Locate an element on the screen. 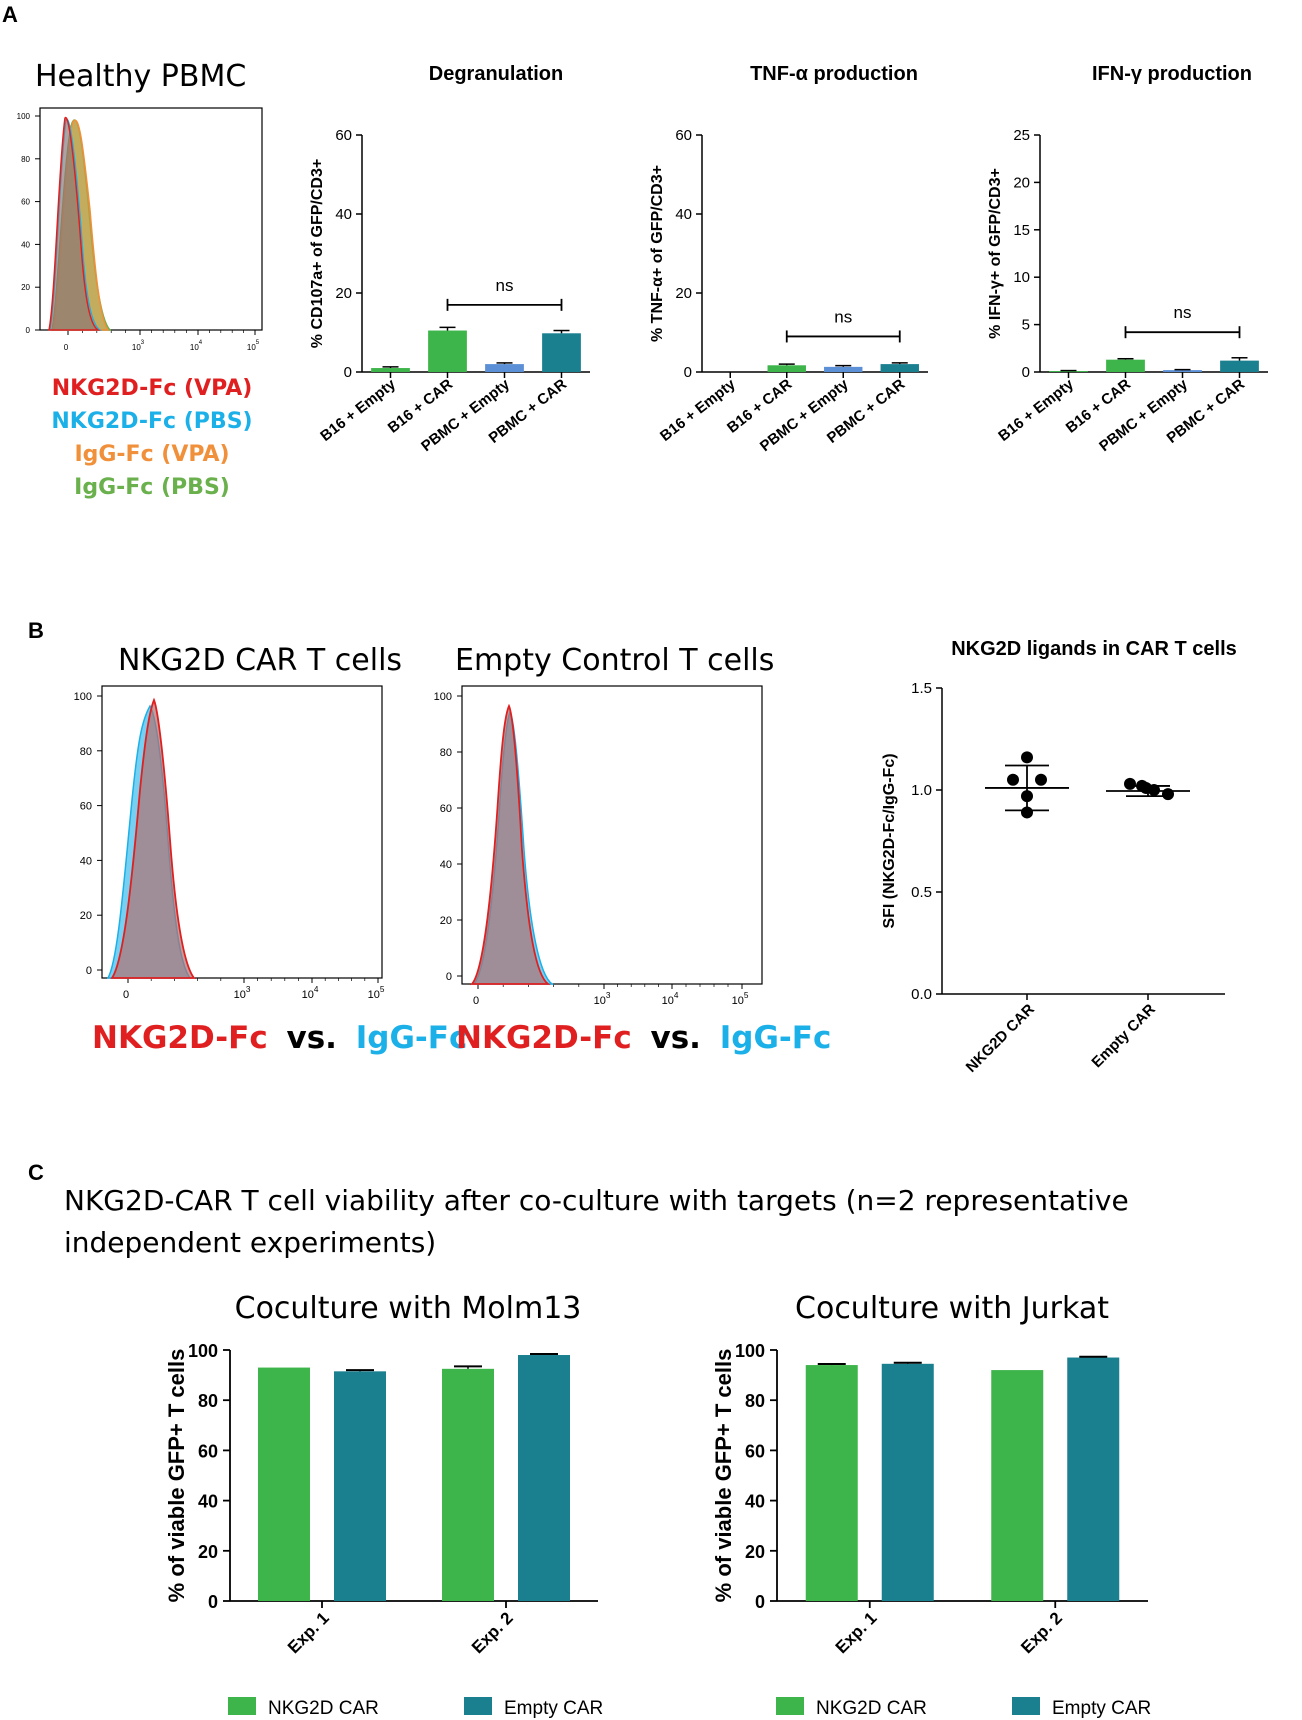  x-tick-base: 0 is located at coordinates (66, 347).